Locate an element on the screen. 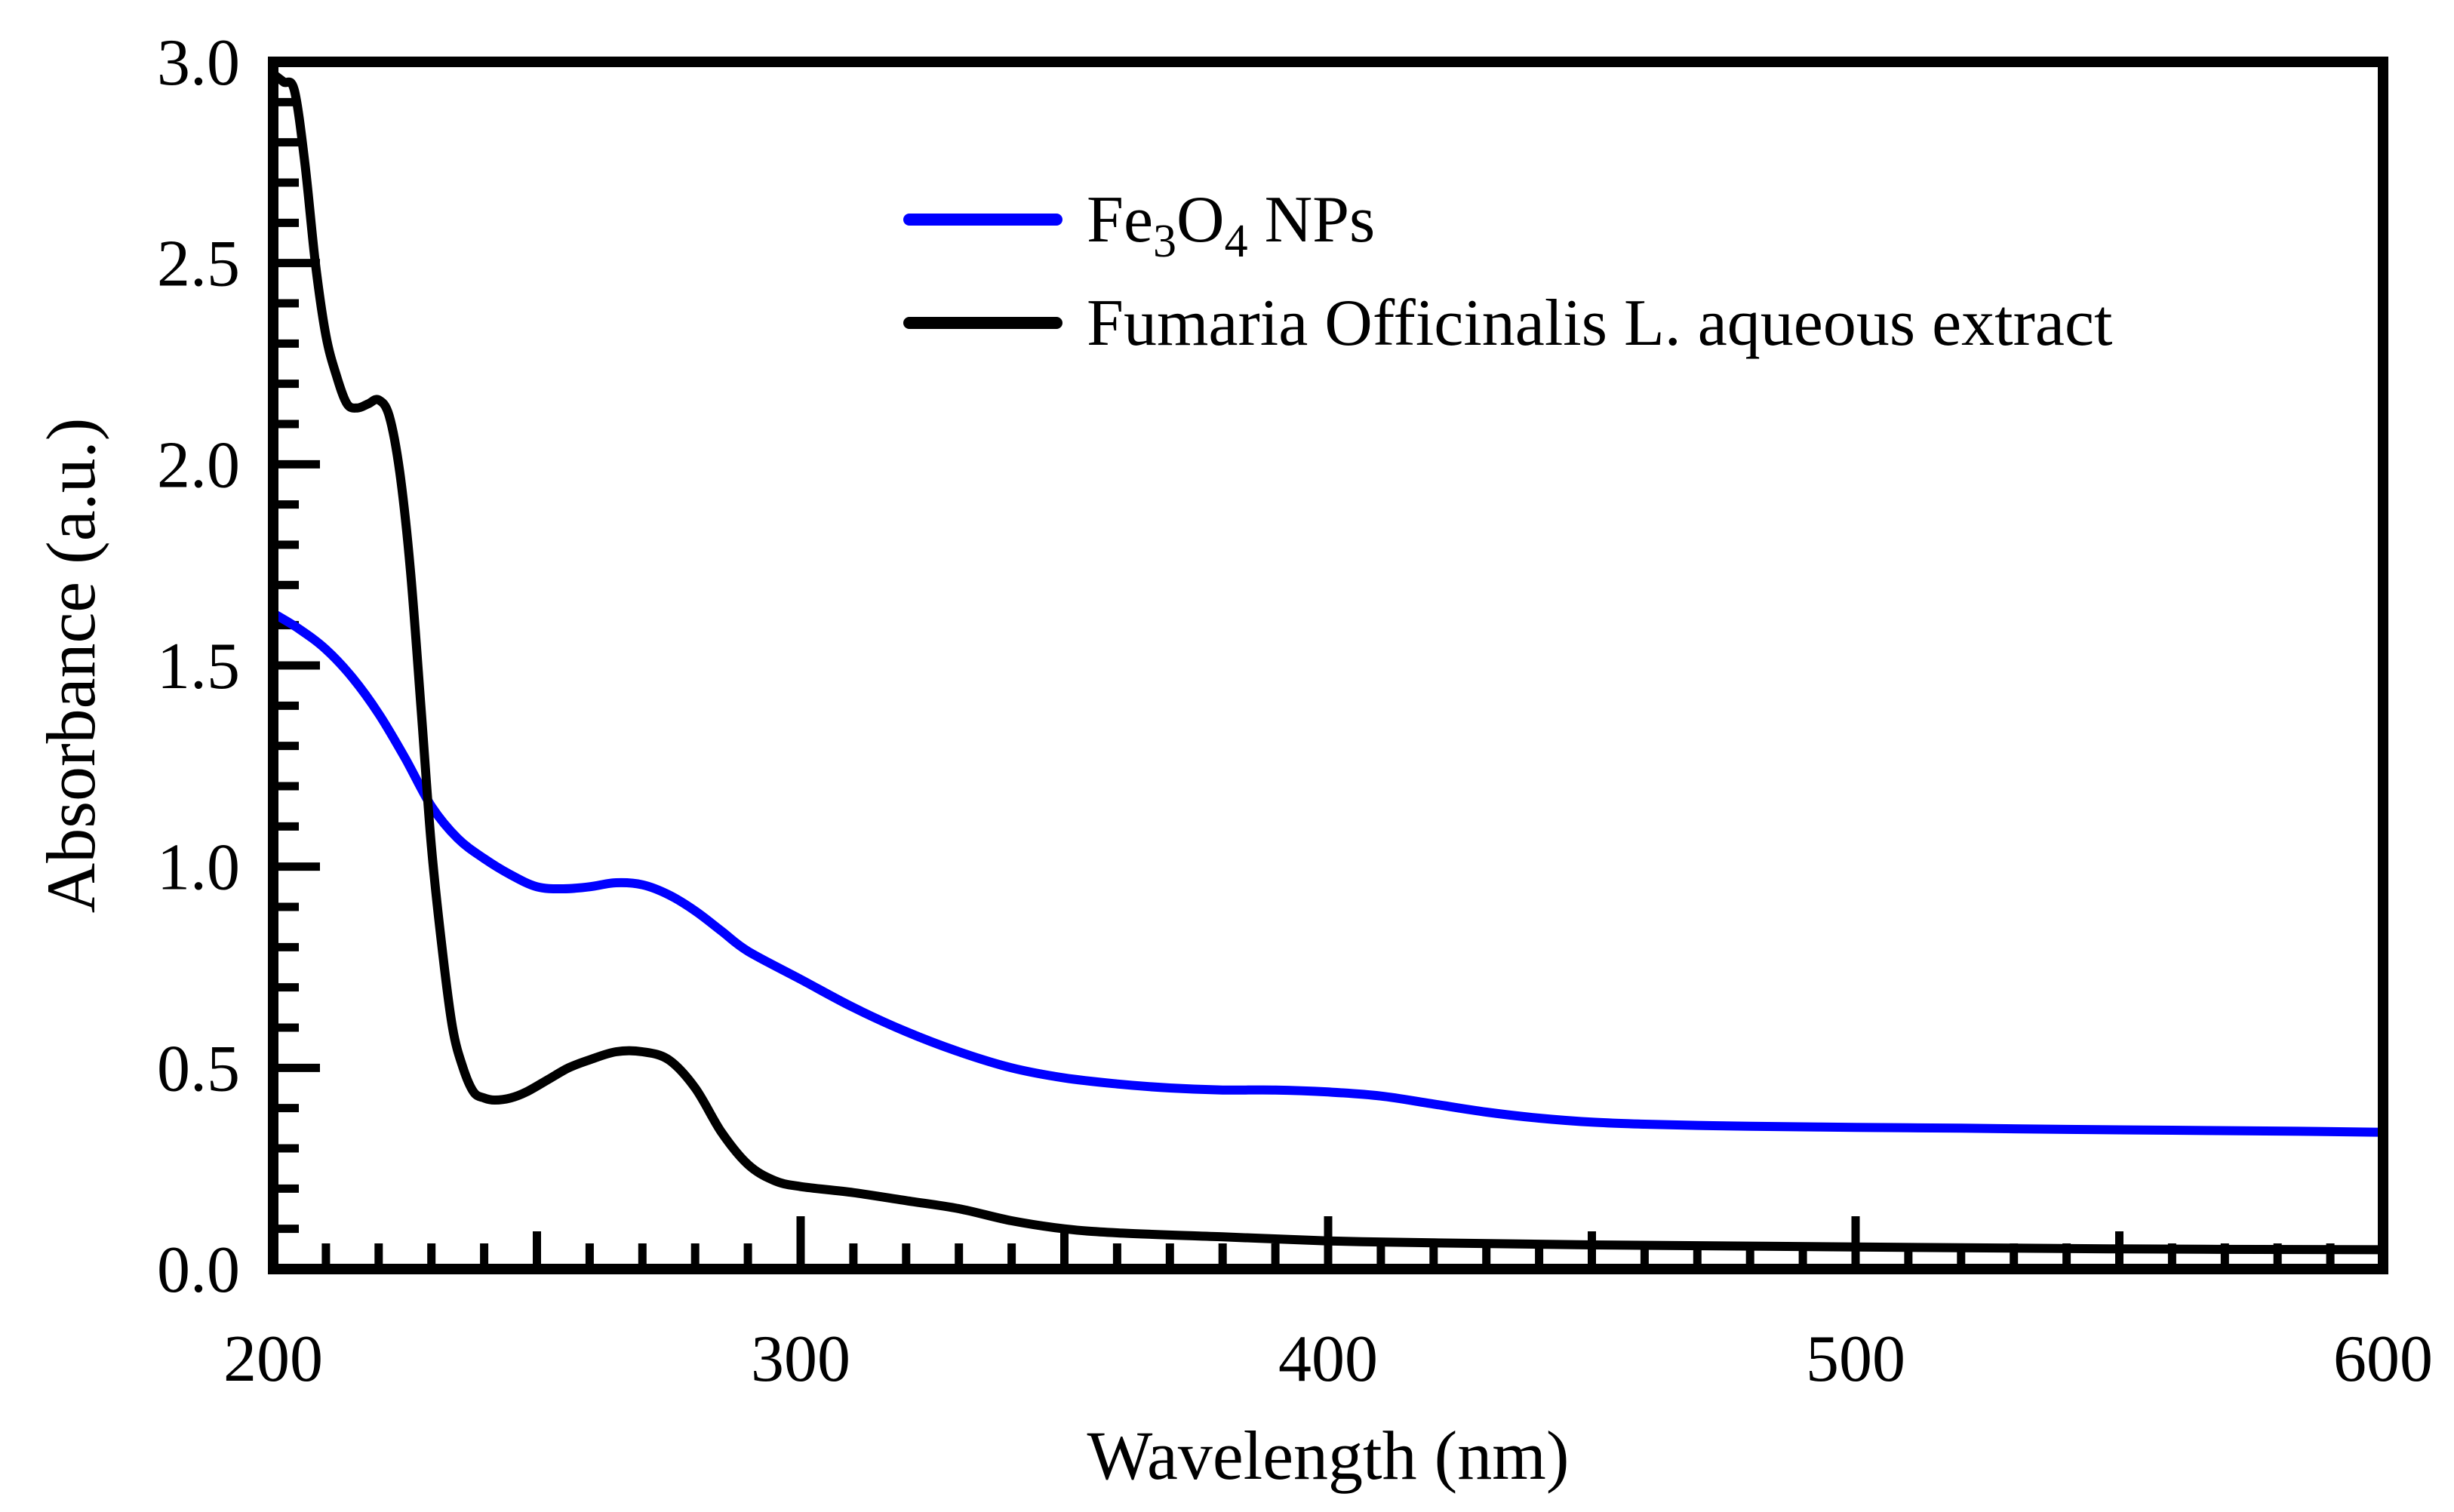 The height and width of the screenshot is (1512, 2454). x-tick-label: 400 is located at coordinates (1328, 1359).